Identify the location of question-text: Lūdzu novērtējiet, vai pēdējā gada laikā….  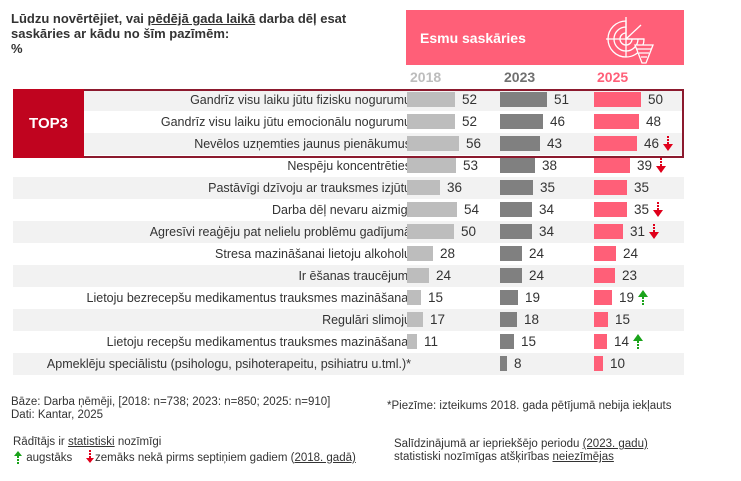
(206, 33).